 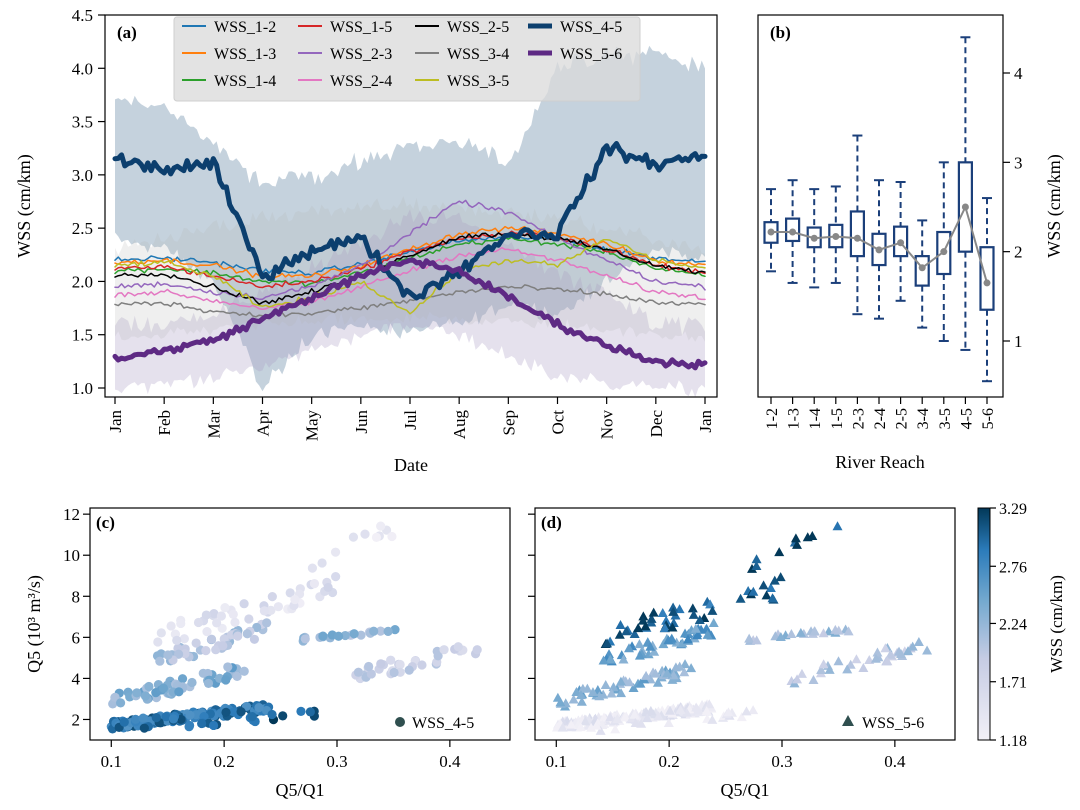 I want to click on tick-label-a-x: Feb, so click(x=164, y=423).